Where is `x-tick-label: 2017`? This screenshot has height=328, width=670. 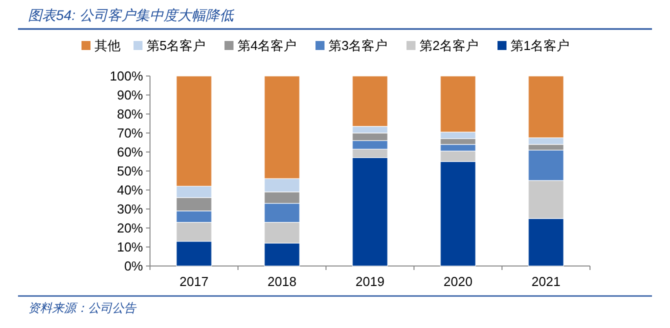 x-tick-label: 2017 is located at coordinates (194, 281).